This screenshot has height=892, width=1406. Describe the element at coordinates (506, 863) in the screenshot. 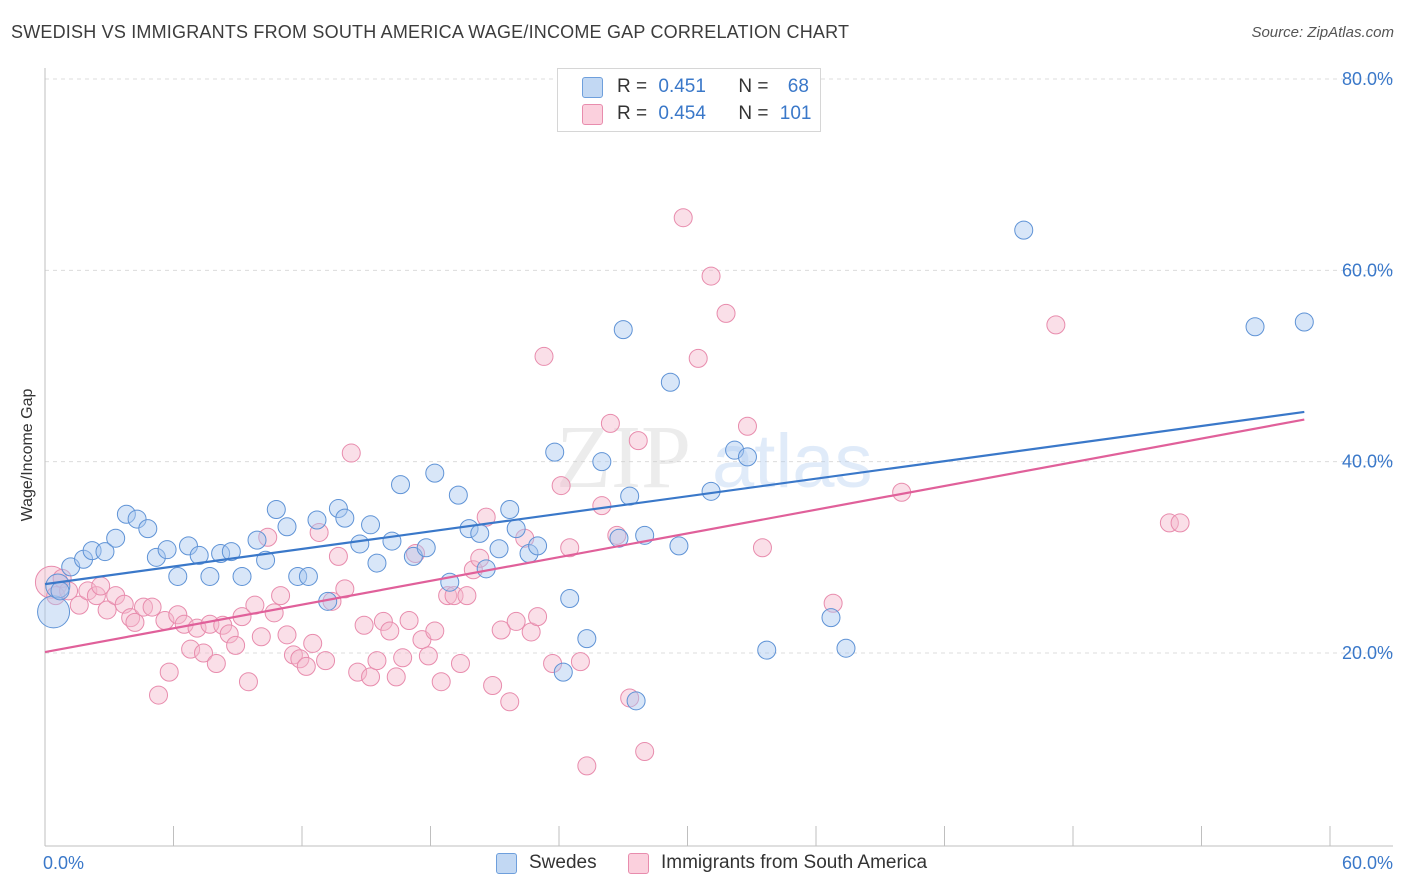

I see `series-swatch-swedes` at that location.